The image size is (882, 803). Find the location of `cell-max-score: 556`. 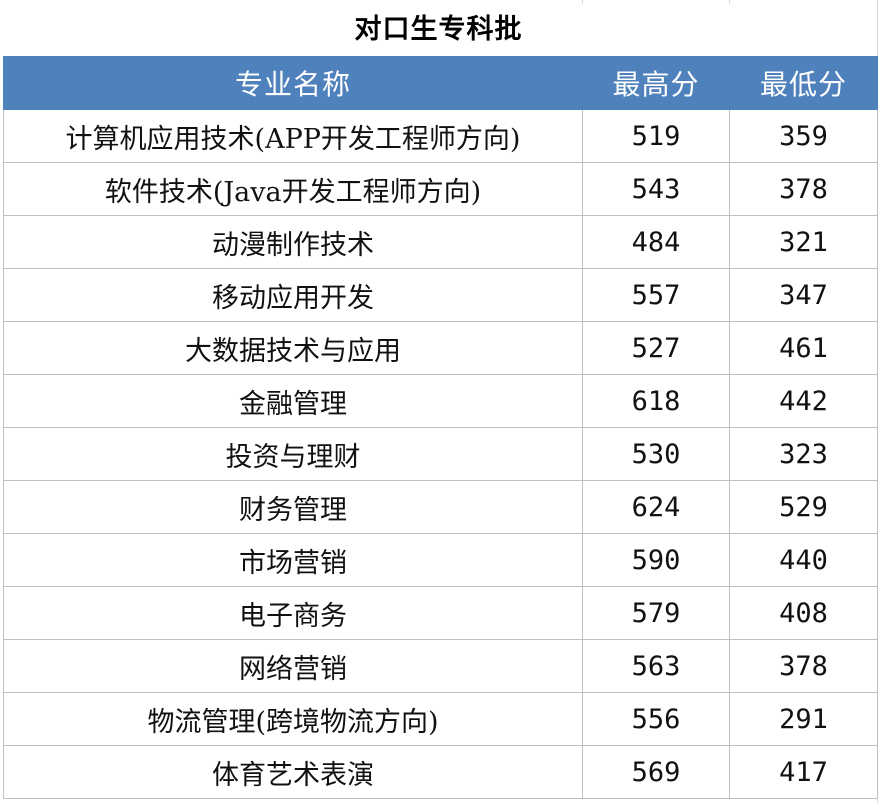

cell-max-score: 556 is located at coordinates (656, 719).